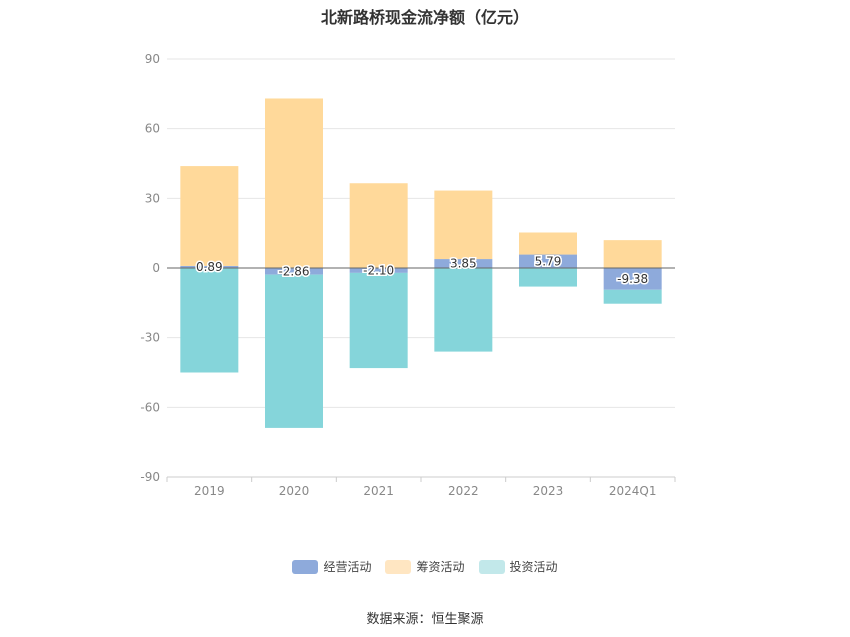 The width and height of the screenshot is (850, 637). I want to click on data-label: -9.38, so click(632, 279).